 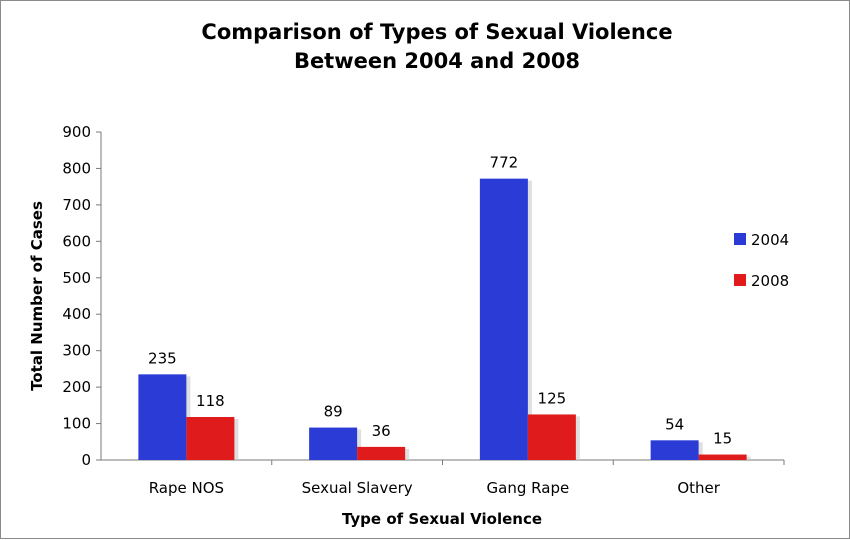 What do you see at coordinates (76, 314) in the screenshot?
I see `y-tick-label: 400` at bounding box center [76, 314].